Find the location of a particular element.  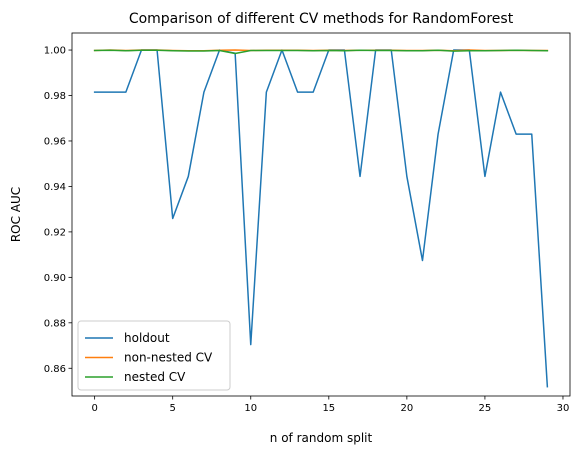

x-tick-label: 20 is located at coordinates (406, 408).